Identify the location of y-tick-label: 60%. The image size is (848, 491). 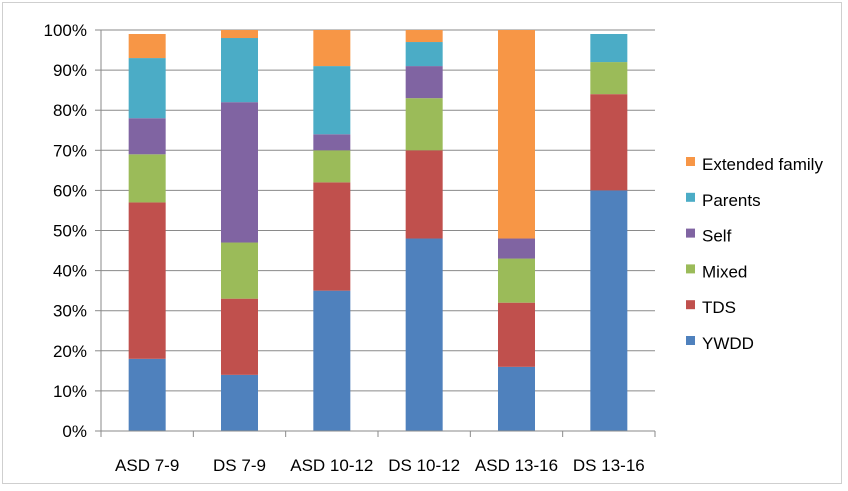
(70, 190).